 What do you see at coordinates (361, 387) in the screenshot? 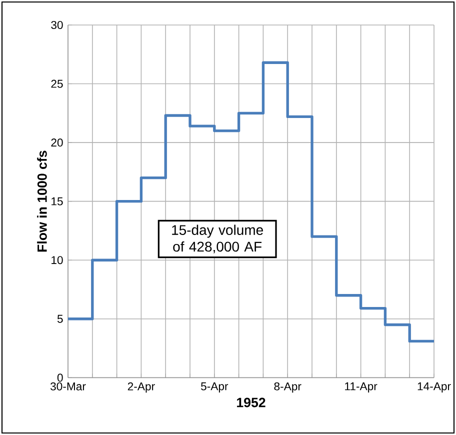
I see `x-tick-label: 11-Apr` at bounding box center [361, 387].